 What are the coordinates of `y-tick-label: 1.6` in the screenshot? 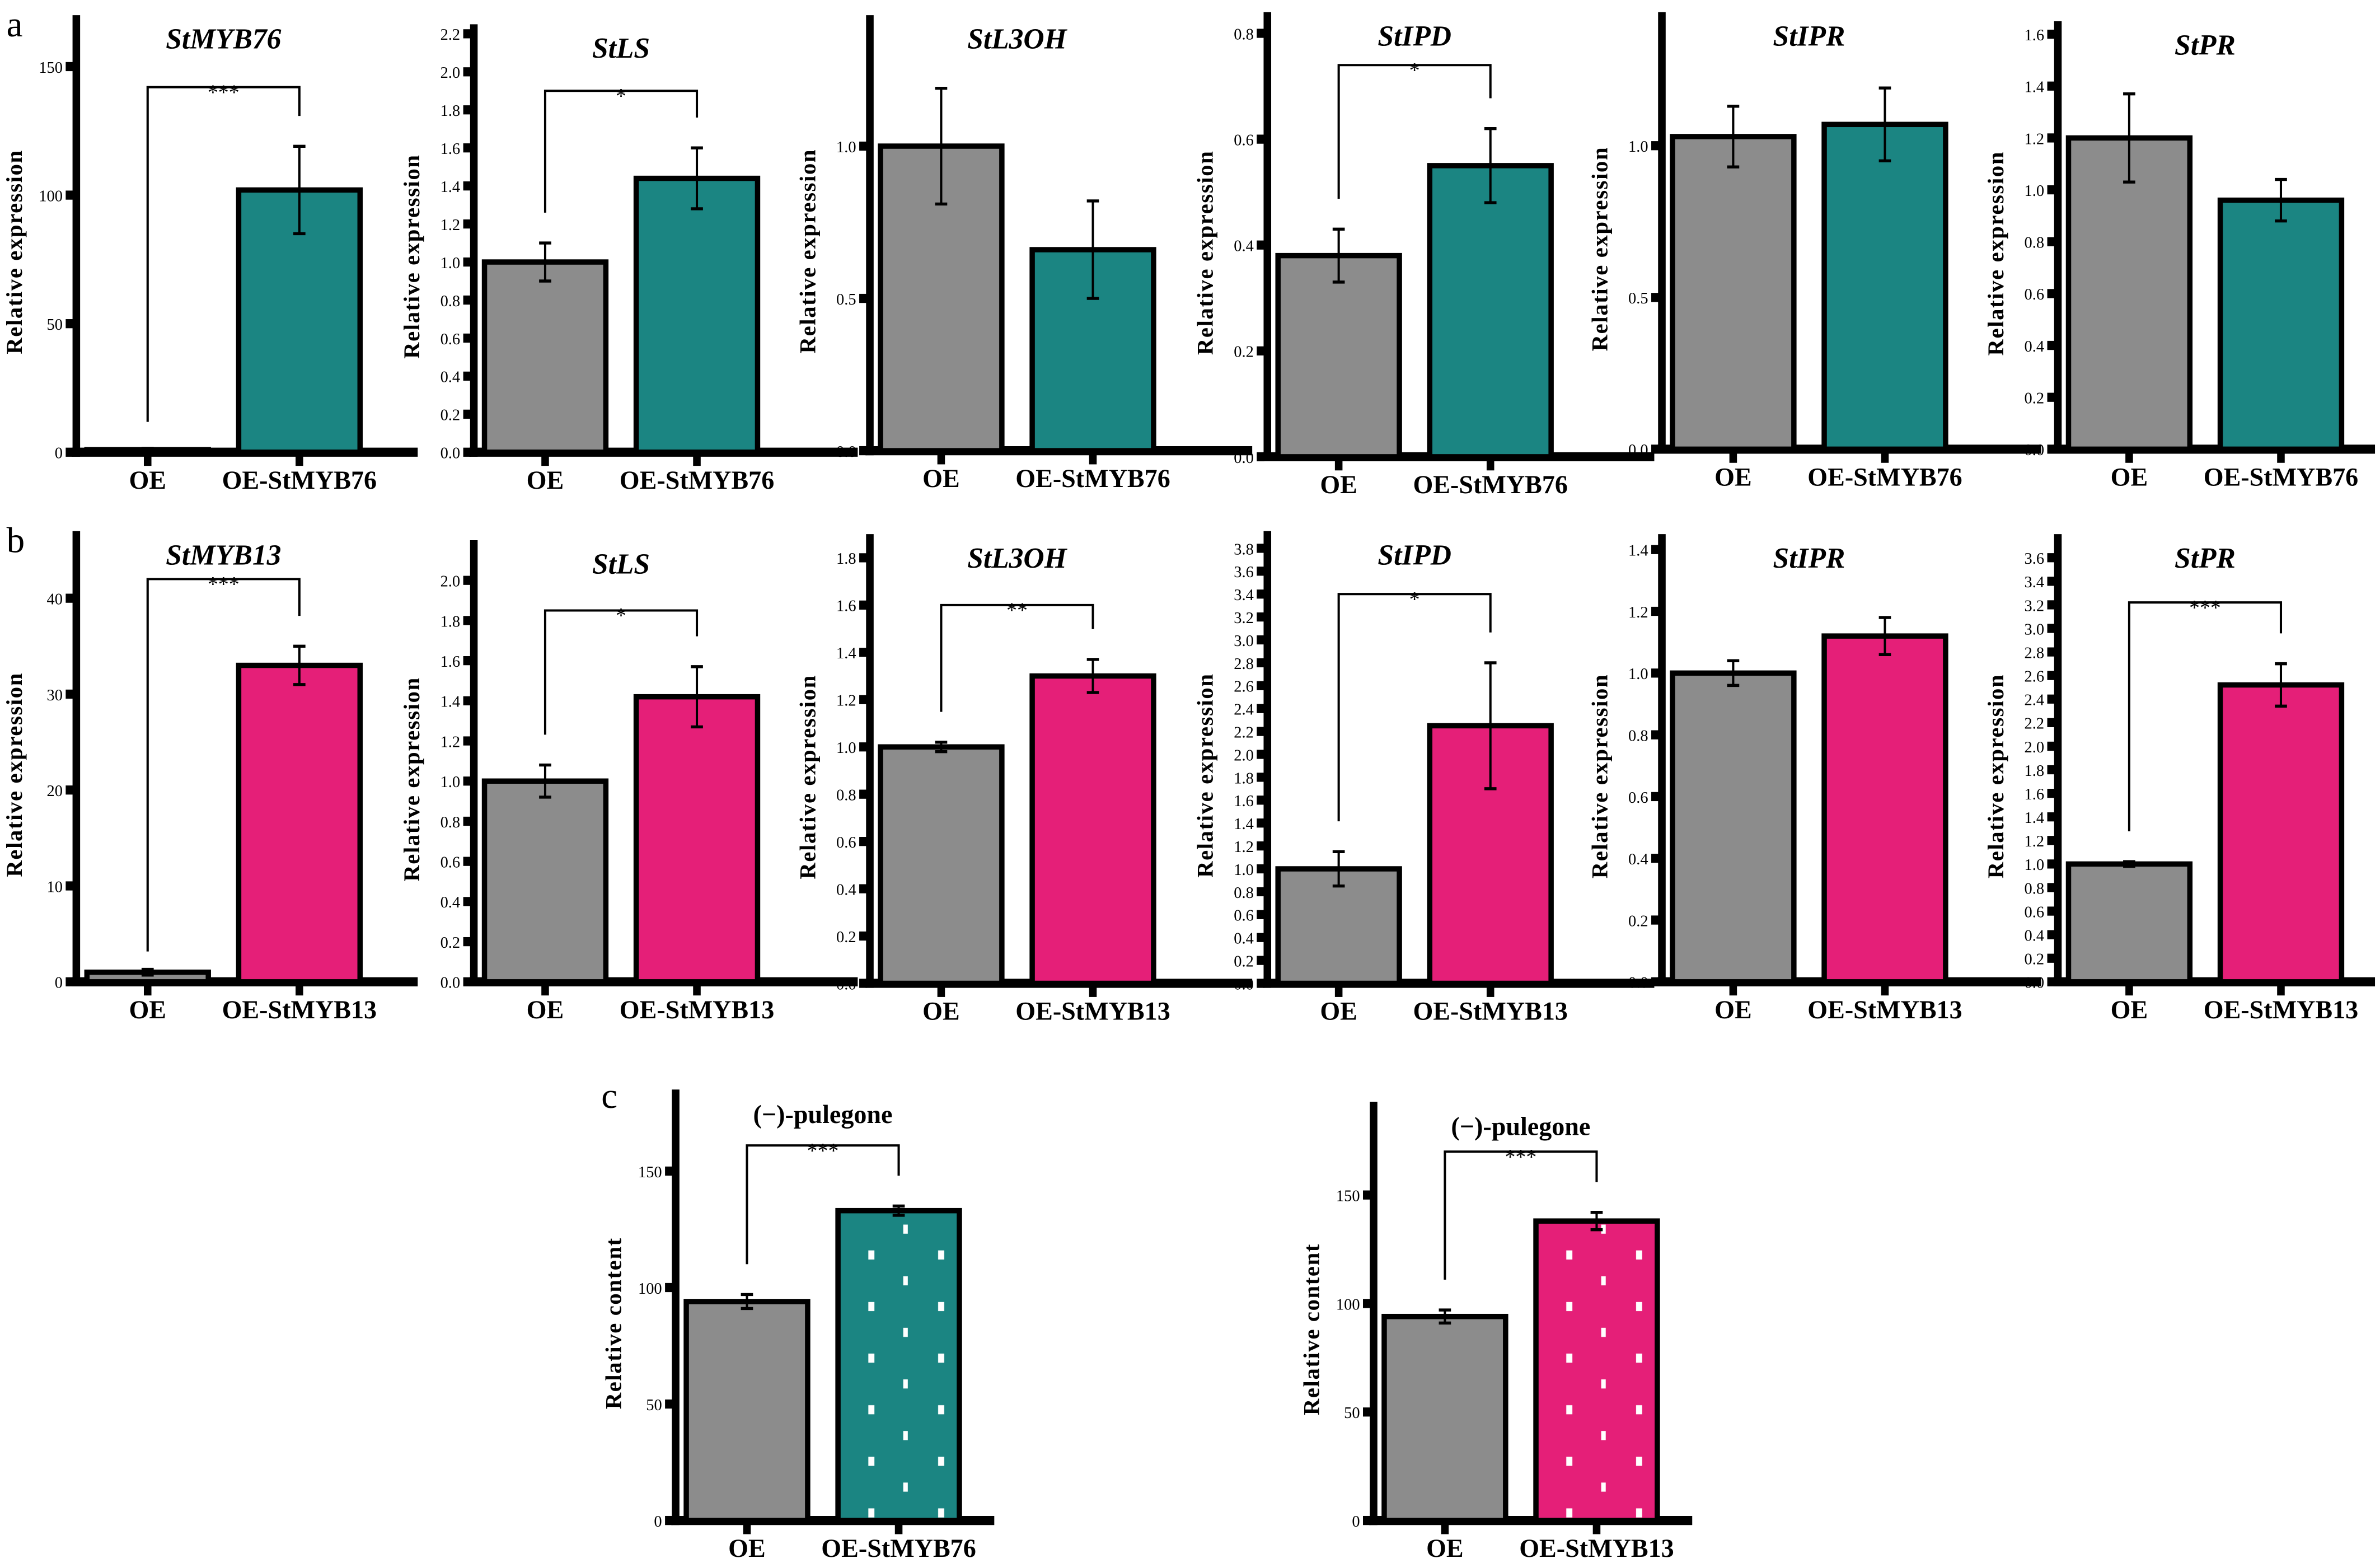 It's located at (2035, 794).